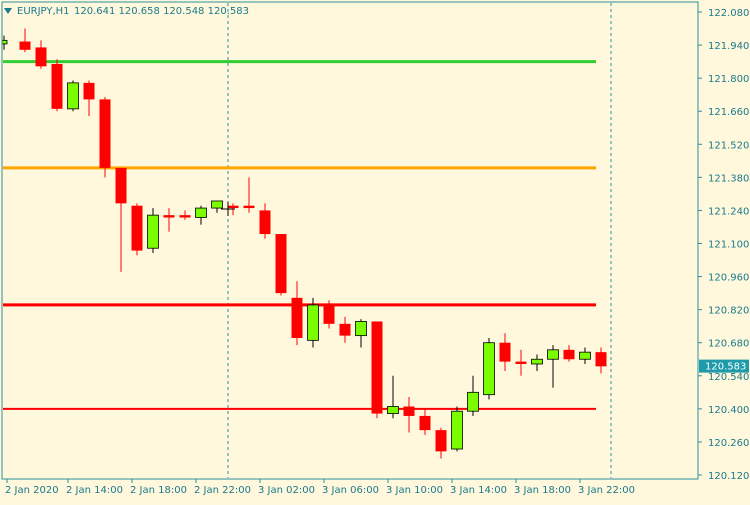  I want to click on x-tick-label: 3 Jan 10:00, so click(414, 490).